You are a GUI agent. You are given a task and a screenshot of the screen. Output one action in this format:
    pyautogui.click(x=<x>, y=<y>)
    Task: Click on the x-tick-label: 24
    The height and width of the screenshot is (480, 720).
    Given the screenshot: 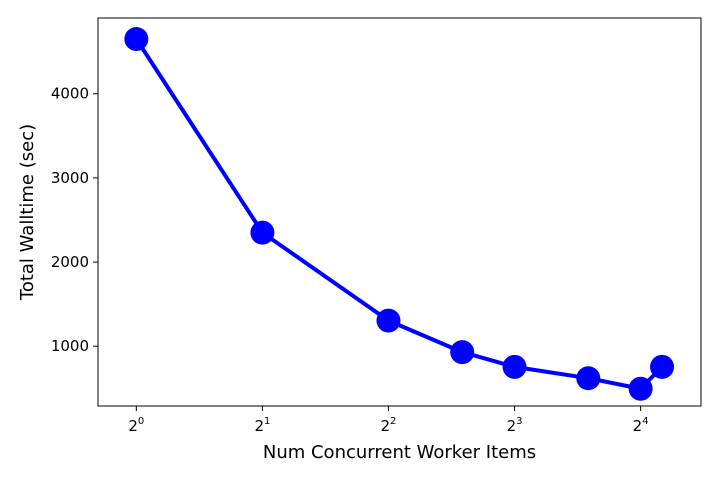 What is the action you would take?
    pyautogui.click(x=641, y=425)
    